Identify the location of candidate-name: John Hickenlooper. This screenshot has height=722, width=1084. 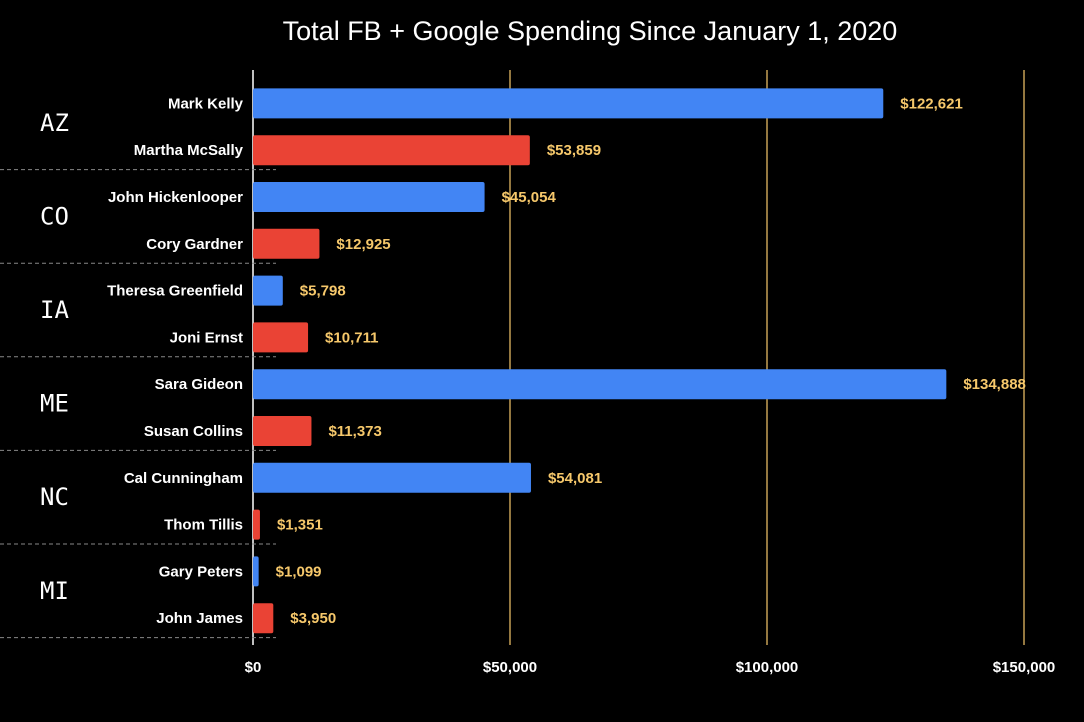
(175, 197).